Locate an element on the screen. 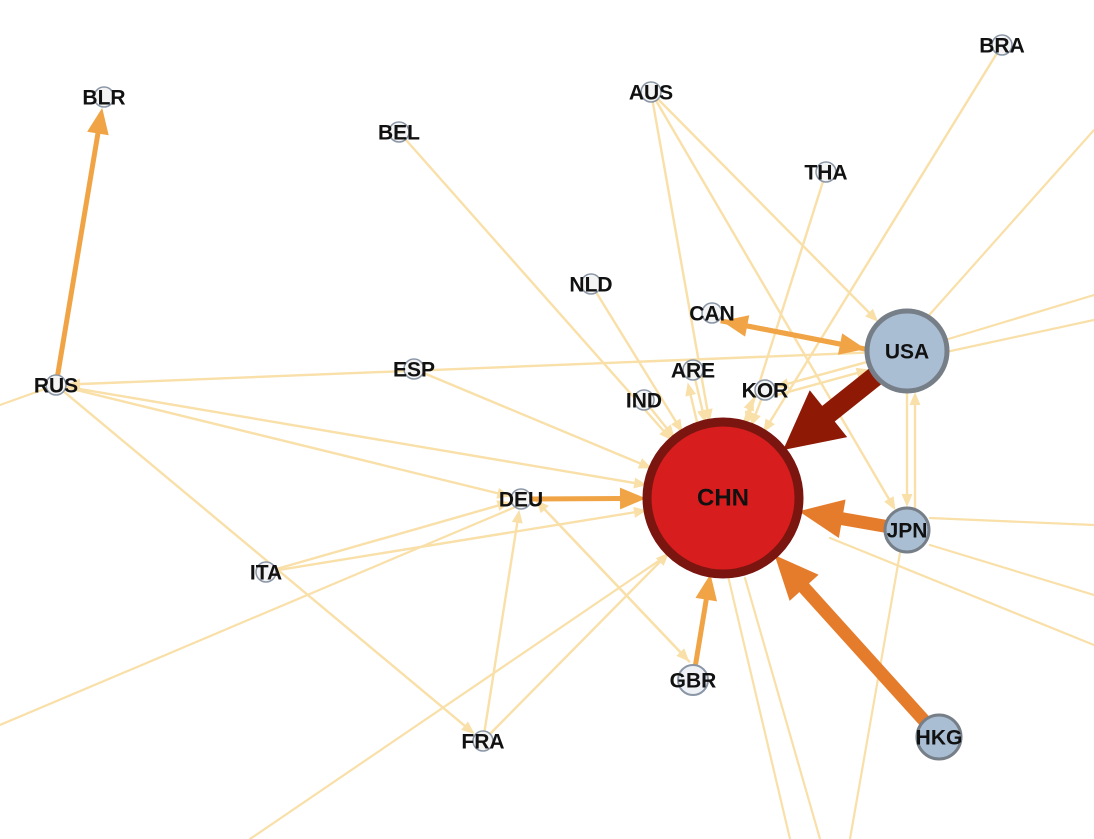  node-chn: CHN is located at coordinates (723, 498).